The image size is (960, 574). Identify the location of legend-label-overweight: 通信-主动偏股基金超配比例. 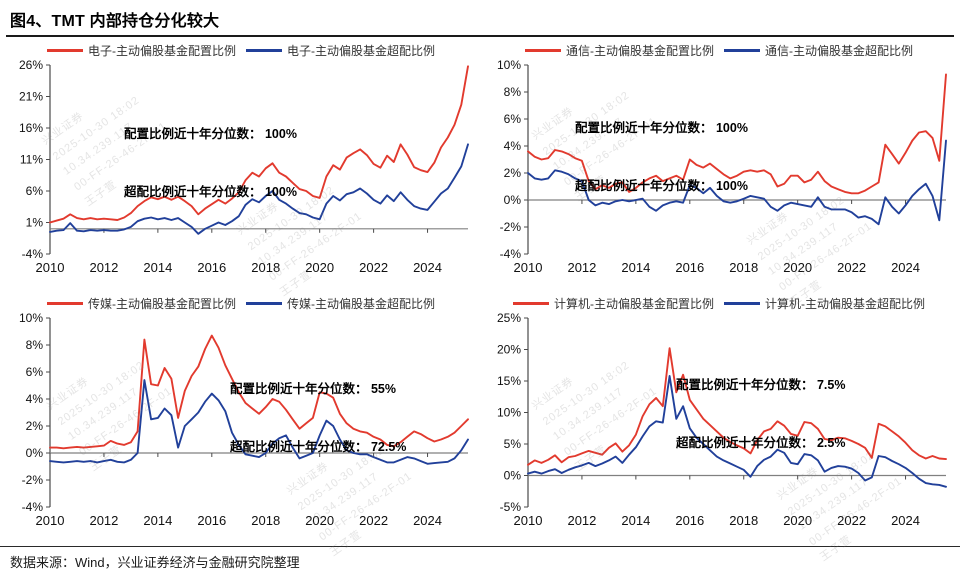
(839, 50).